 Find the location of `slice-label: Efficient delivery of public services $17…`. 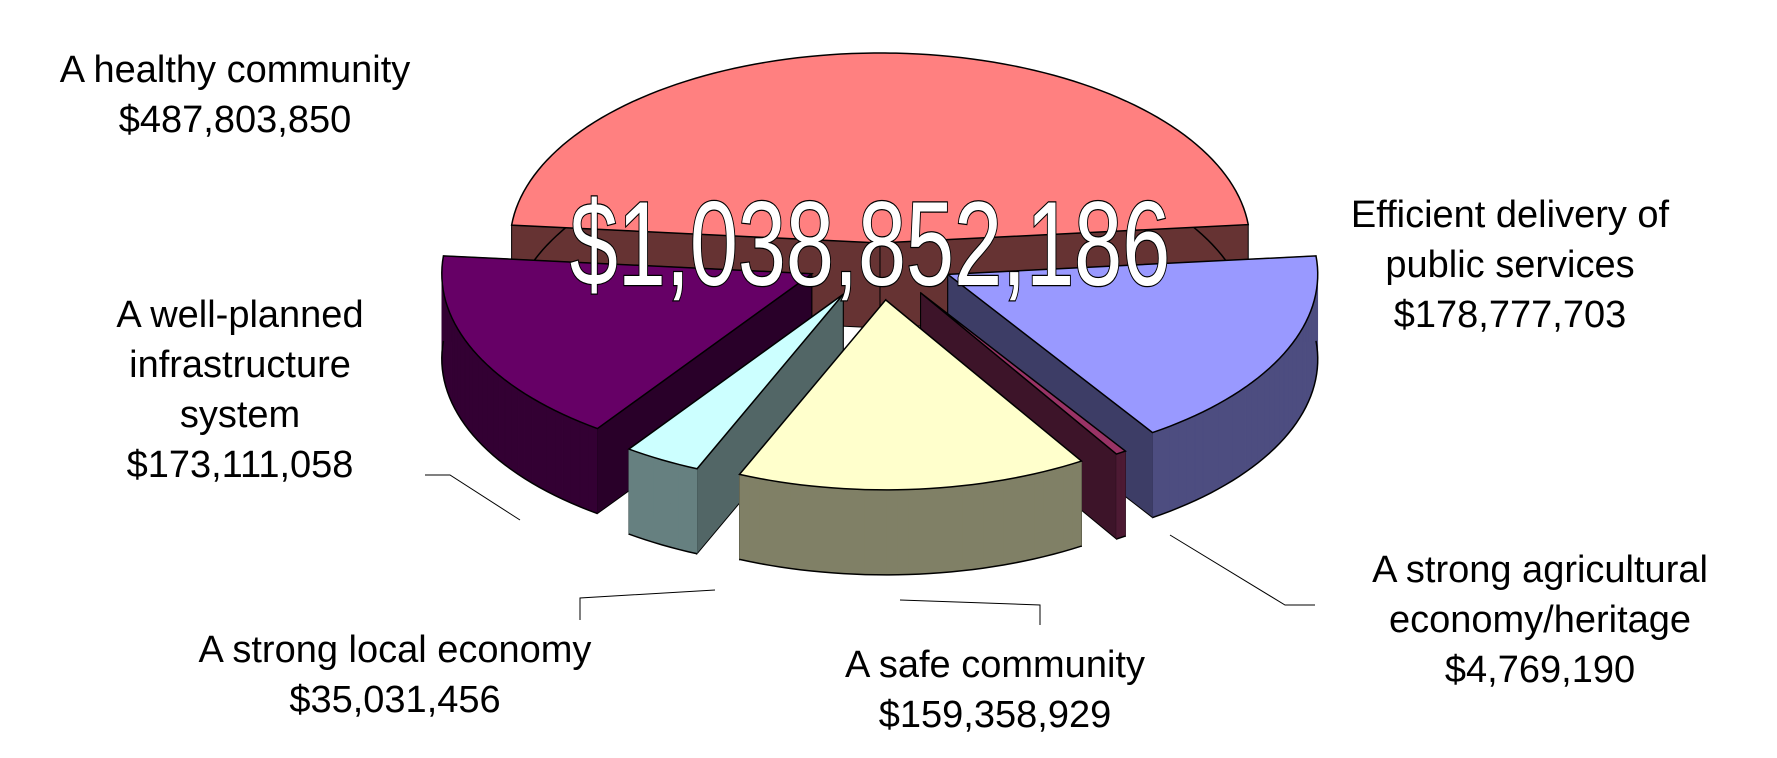

slice-label: Efficient delivery of public services $17… is located at coordinates (1510, 265).